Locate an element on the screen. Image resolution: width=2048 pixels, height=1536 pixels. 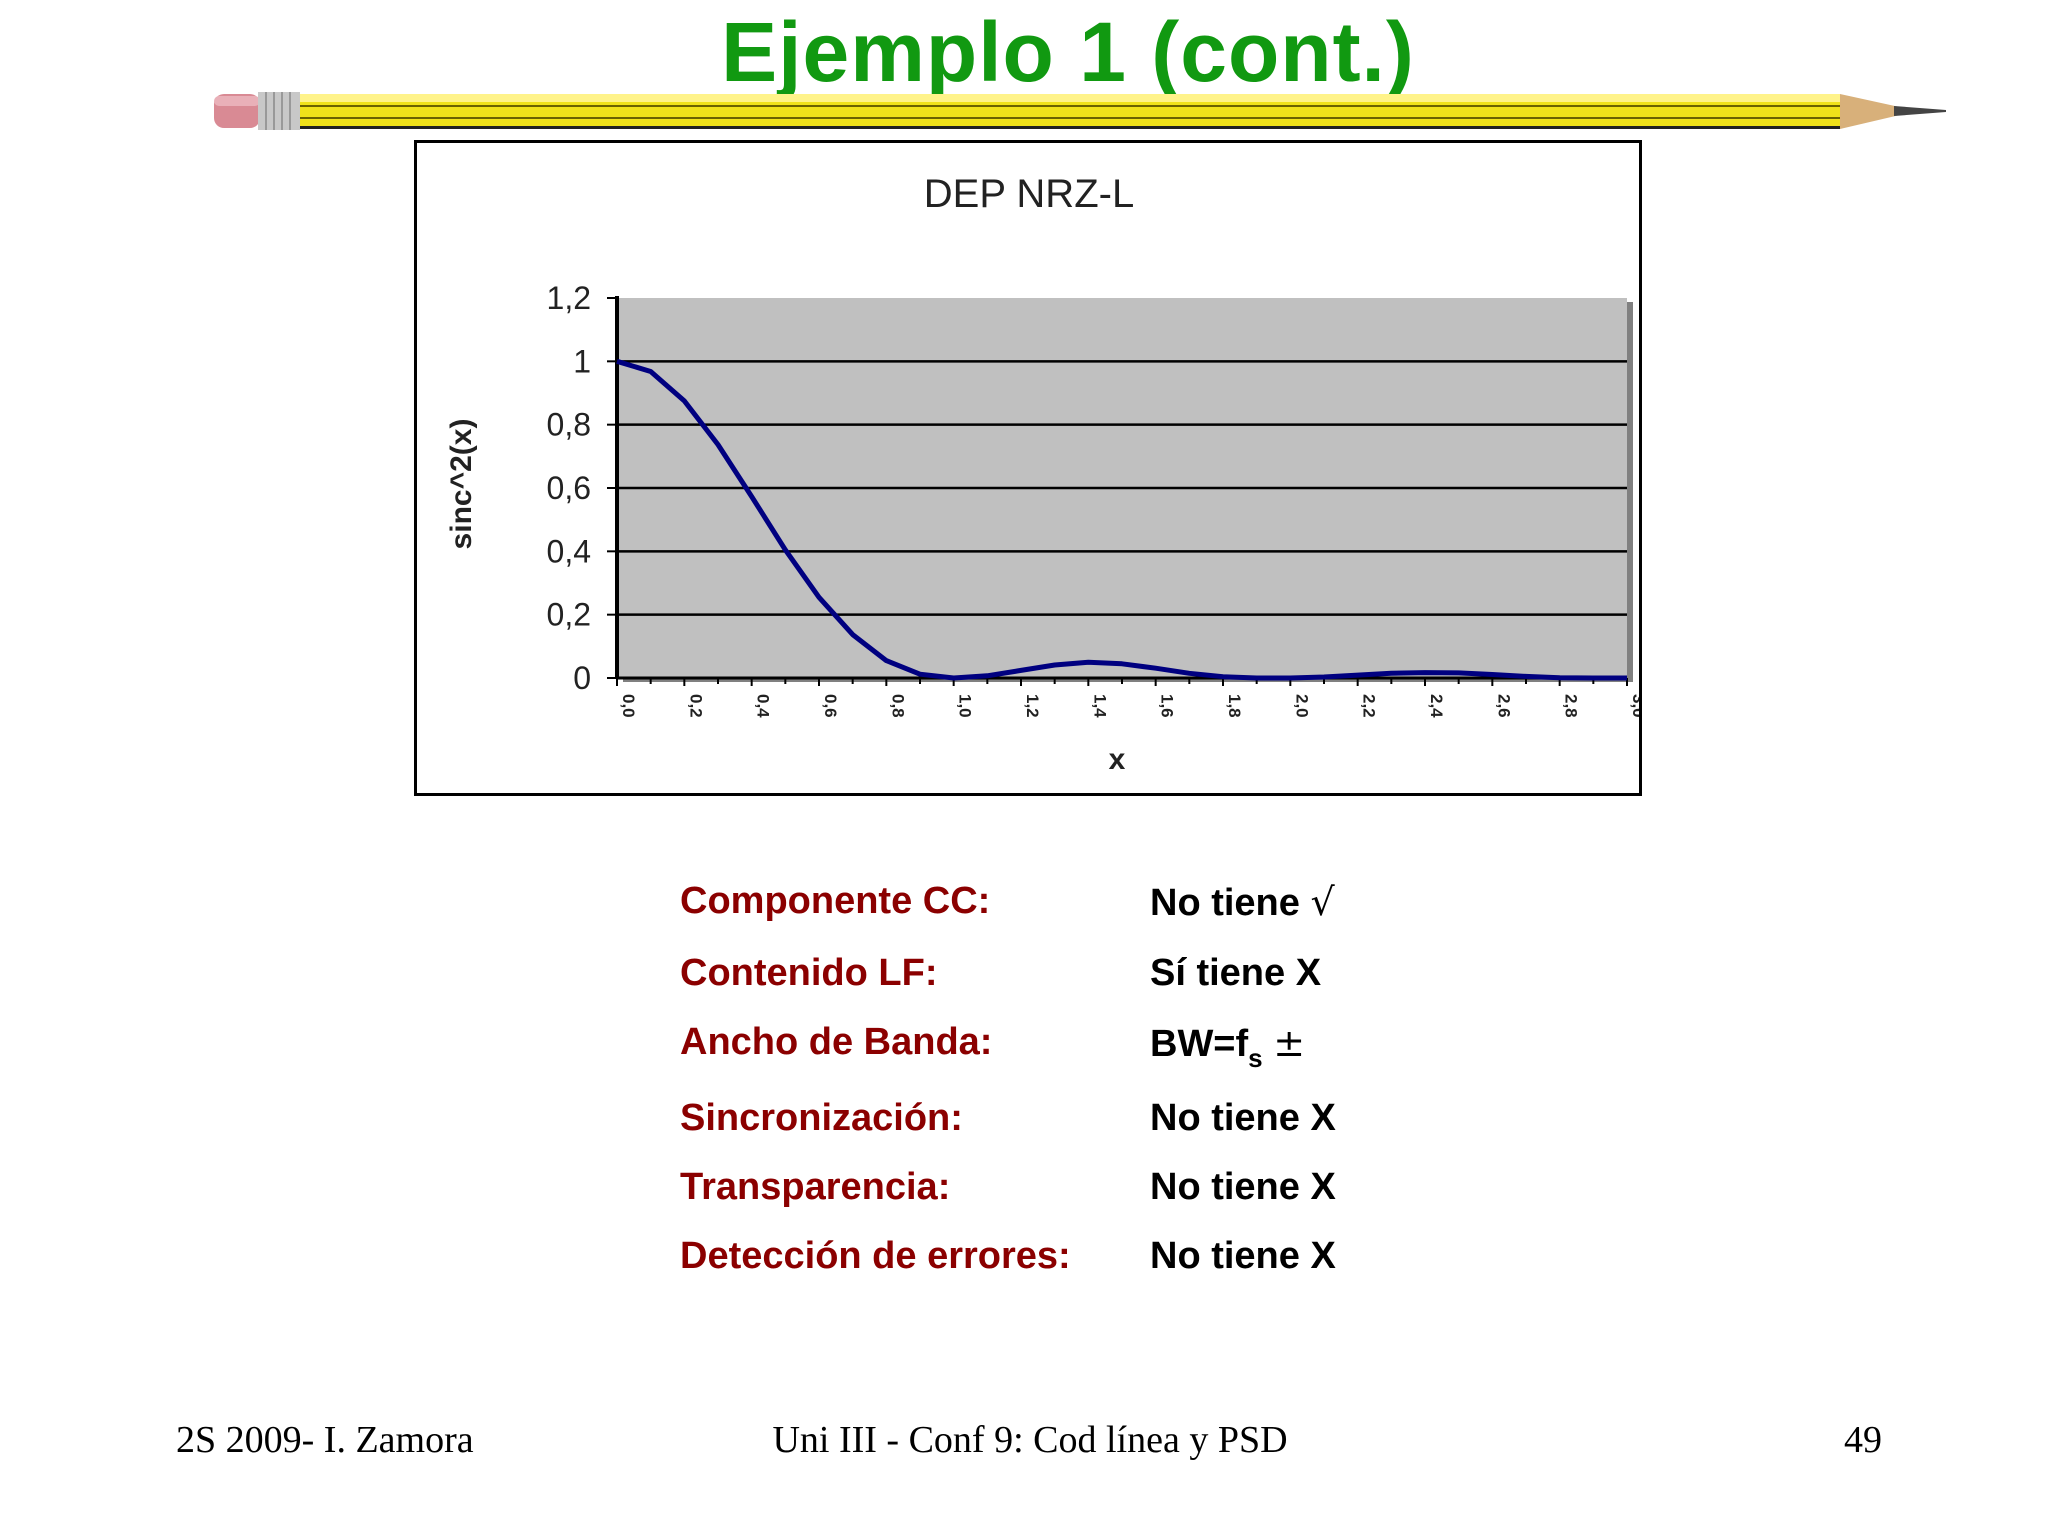
x-tick-label: 2,8 is located at coordinates (1571, 706).